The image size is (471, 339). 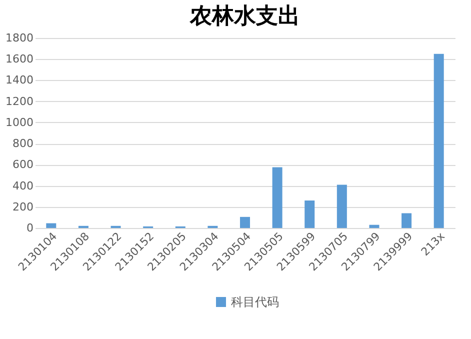 I want to click on y-tick-label: 1400, so click(x=20, y=80).